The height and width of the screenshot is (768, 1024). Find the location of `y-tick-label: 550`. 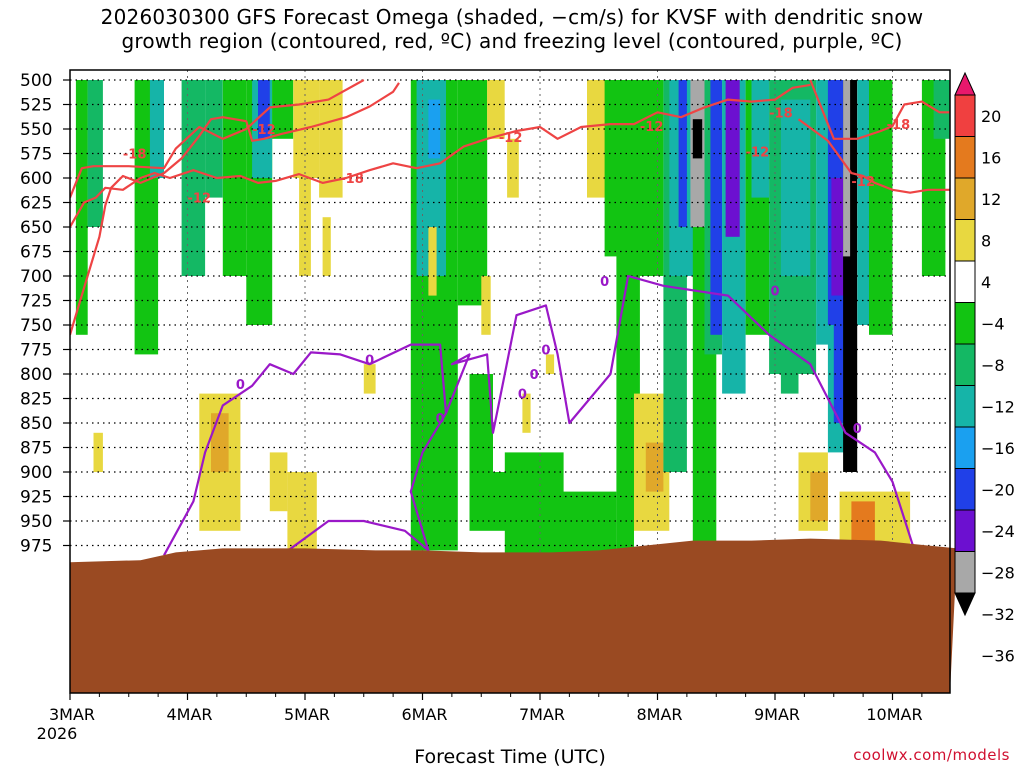

y-tick-label: 550 is located at coordinates (36, 130).